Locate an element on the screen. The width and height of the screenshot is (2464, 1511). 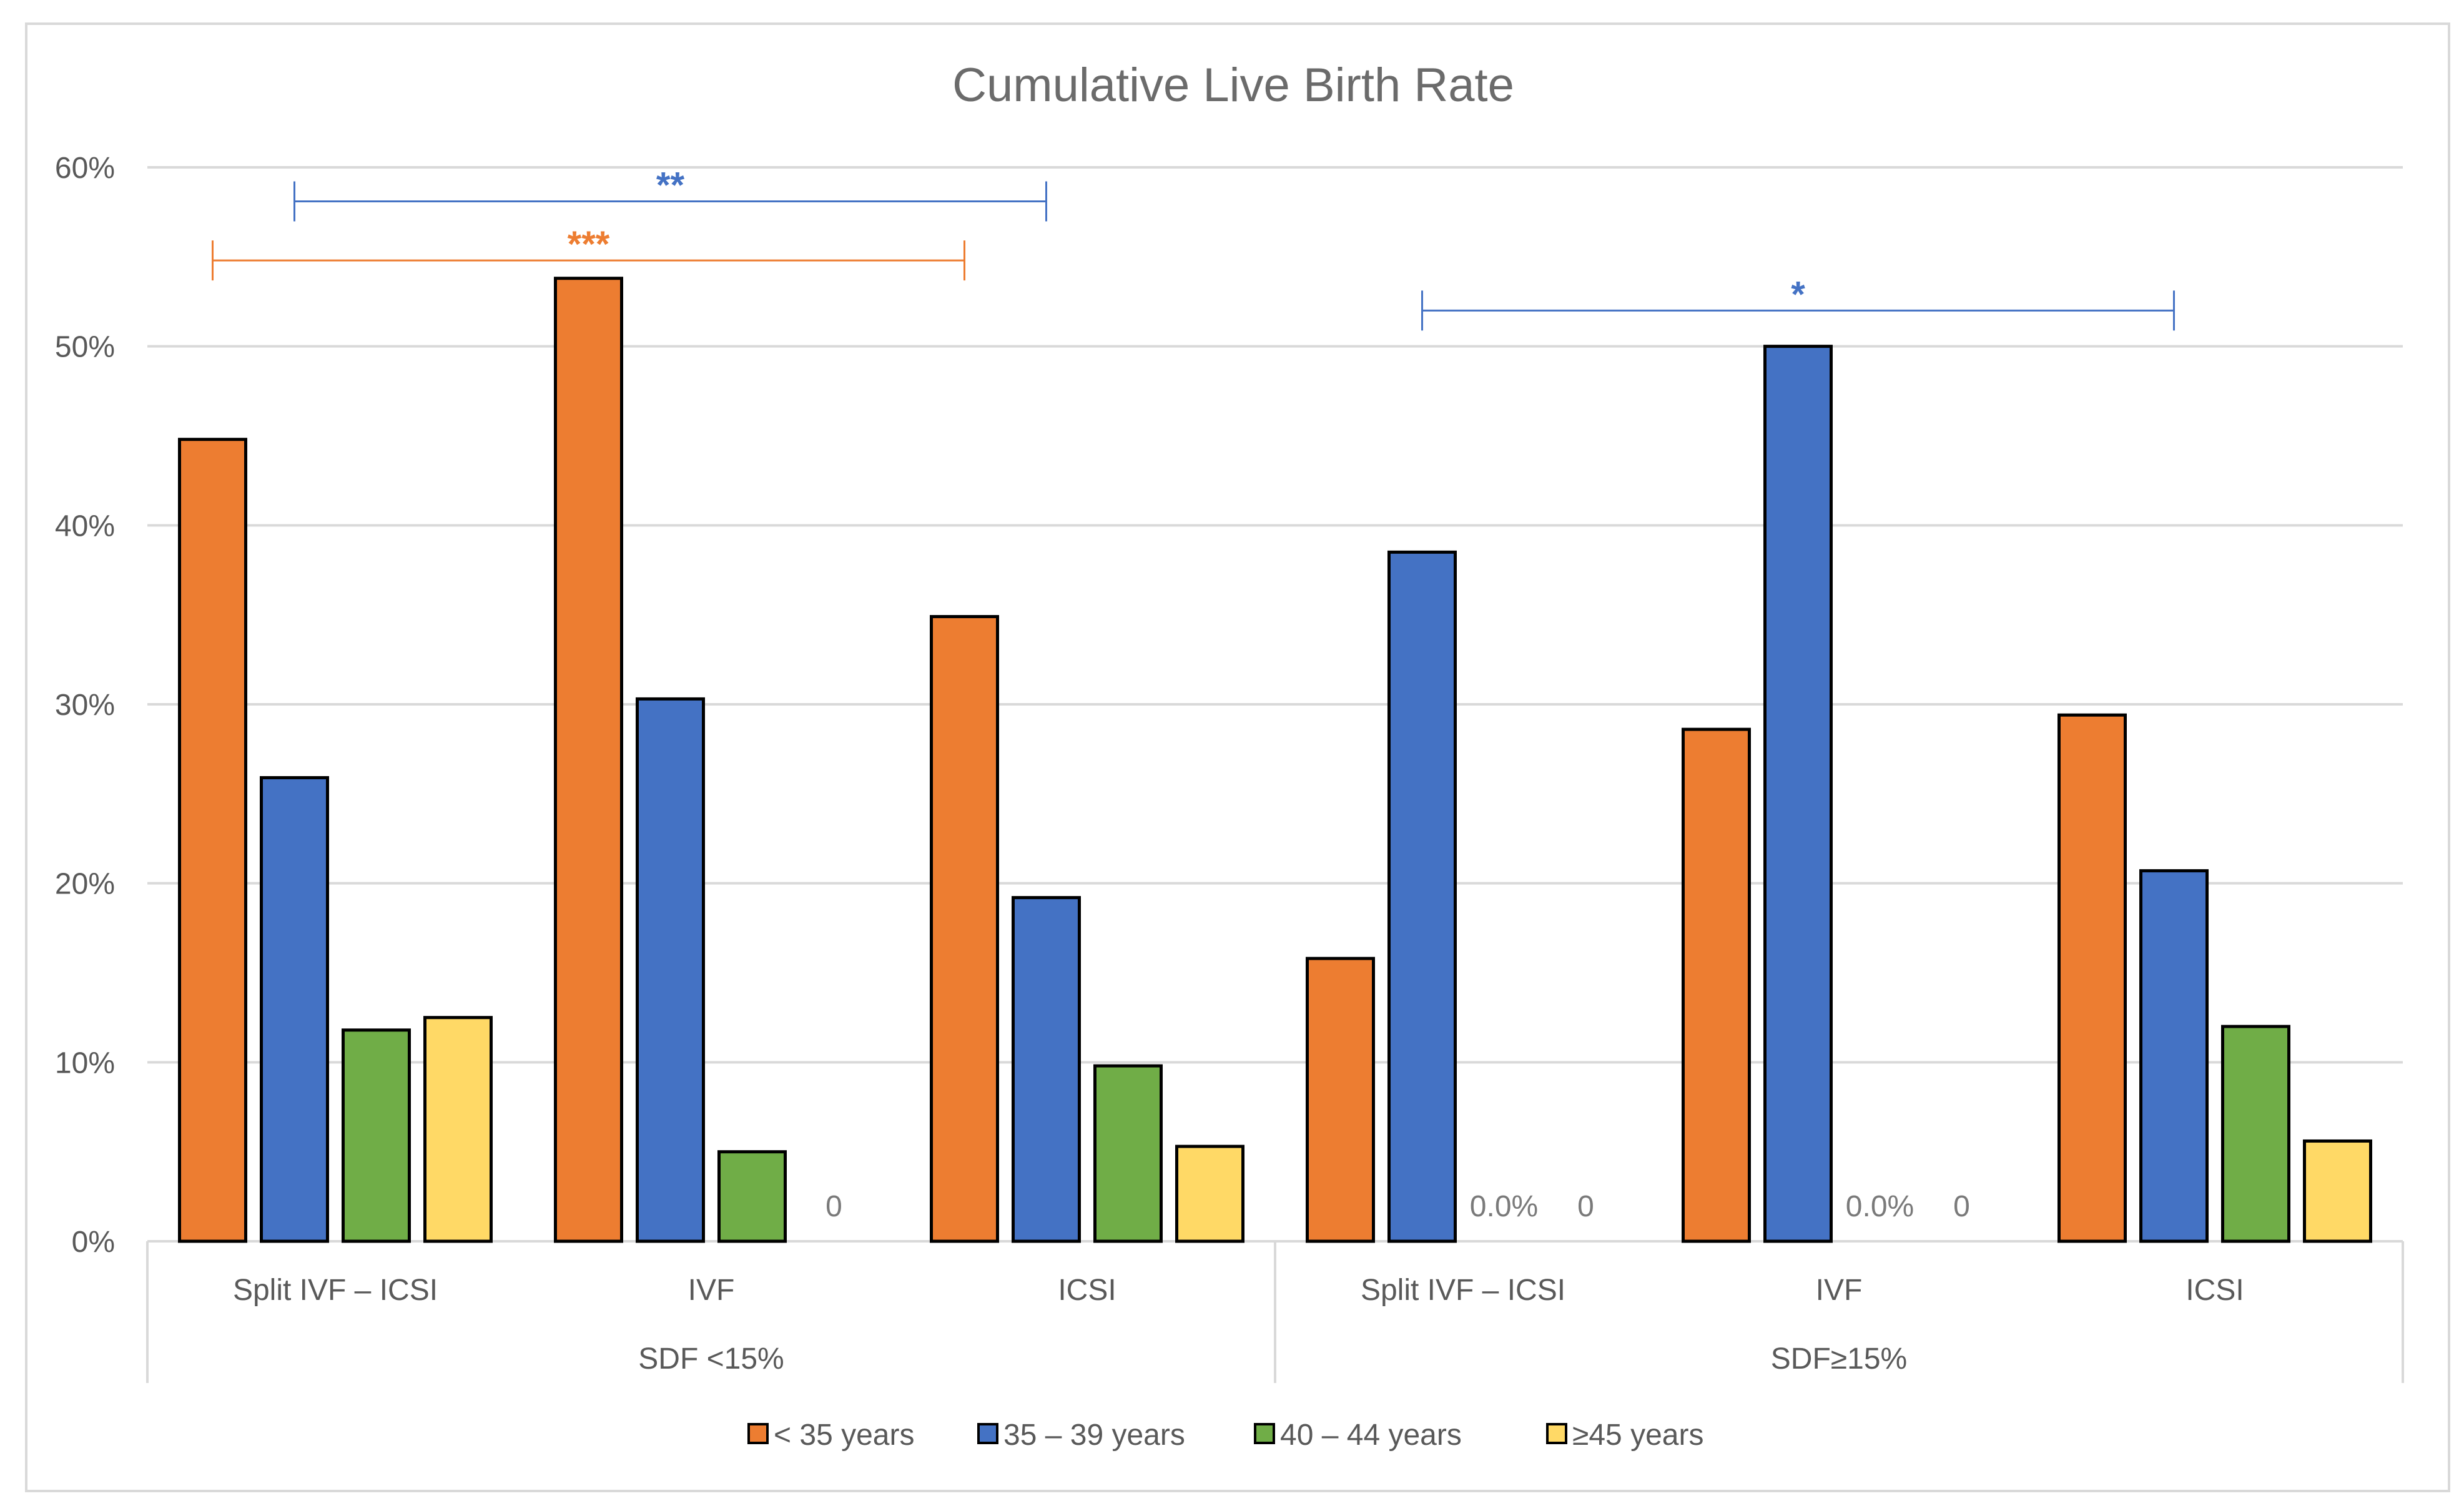
legend-label: < 35 years is located at coordinates (844, 1435).